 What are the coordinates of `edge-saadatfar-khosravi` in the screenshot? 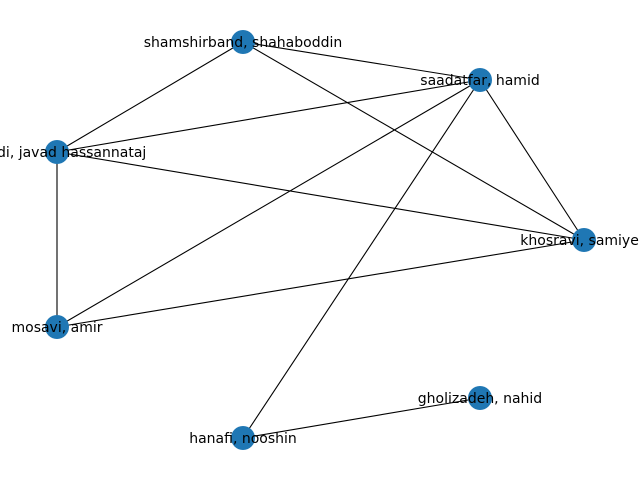 It's located at (532, 160).